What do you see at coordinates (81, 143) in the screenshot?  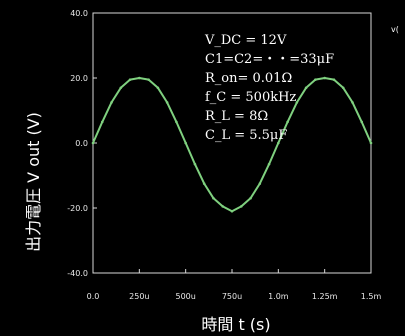 I see `y-tick-label: 0.0` at bounding box center [81, 143].